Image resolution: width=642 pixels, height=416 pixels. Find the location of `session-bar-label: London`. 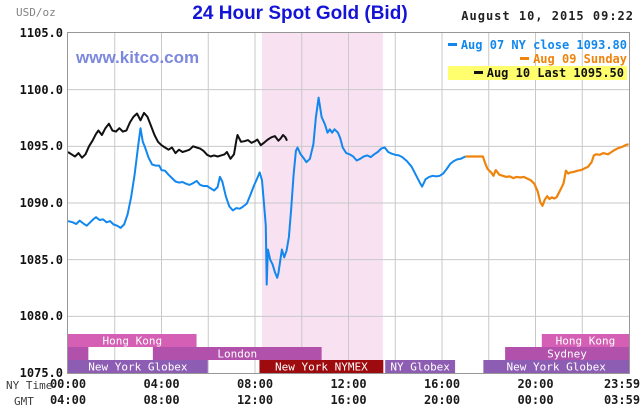

session-bar-label: London is located at coordinates (237, 354).